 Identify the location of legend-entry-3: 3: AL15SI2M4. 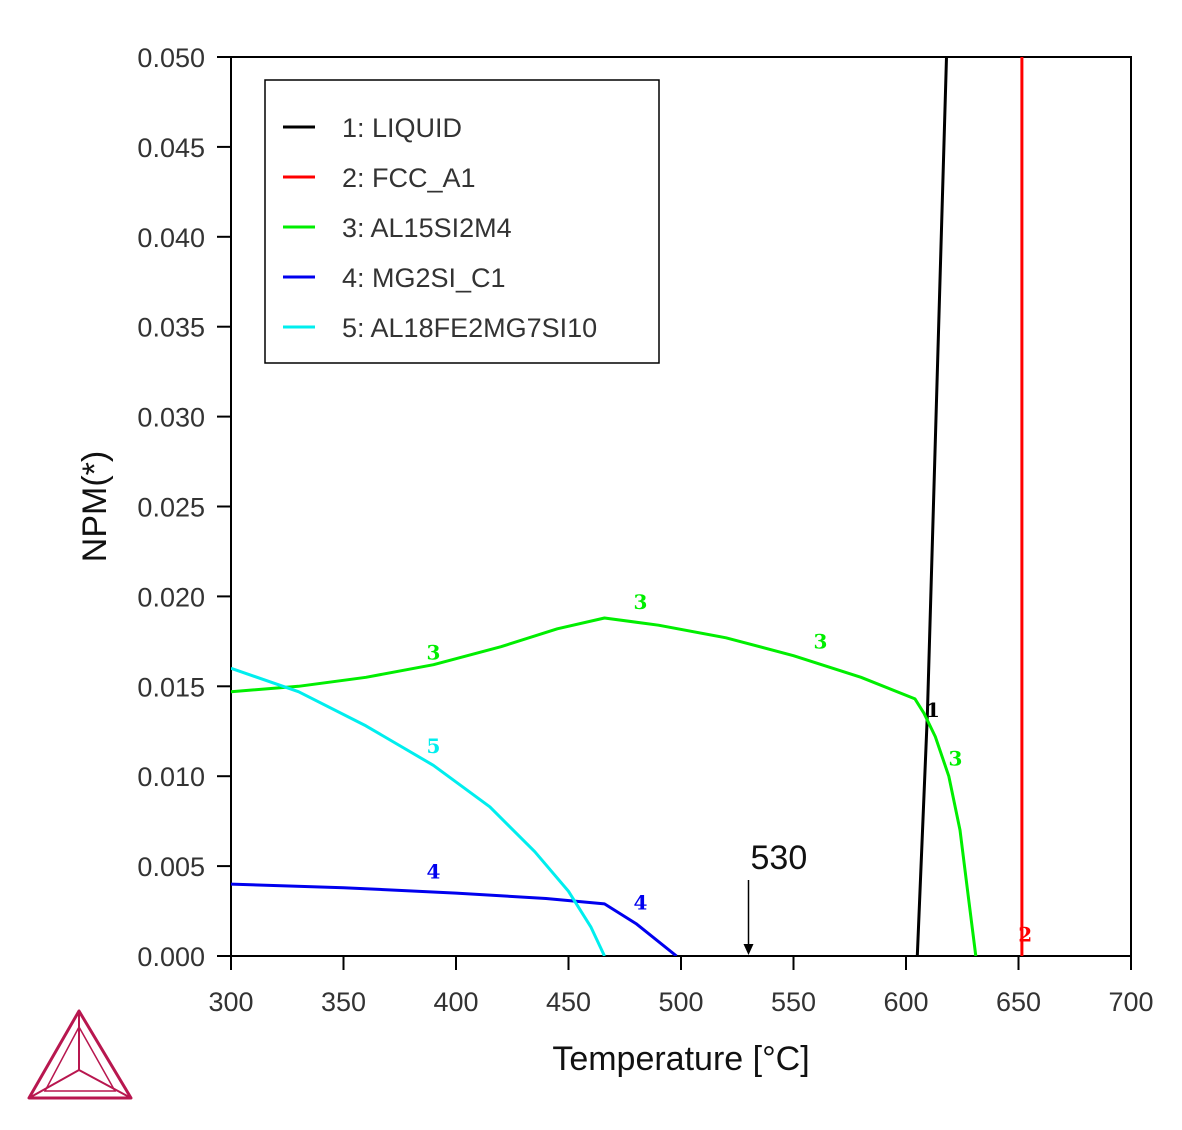
(427, 228).